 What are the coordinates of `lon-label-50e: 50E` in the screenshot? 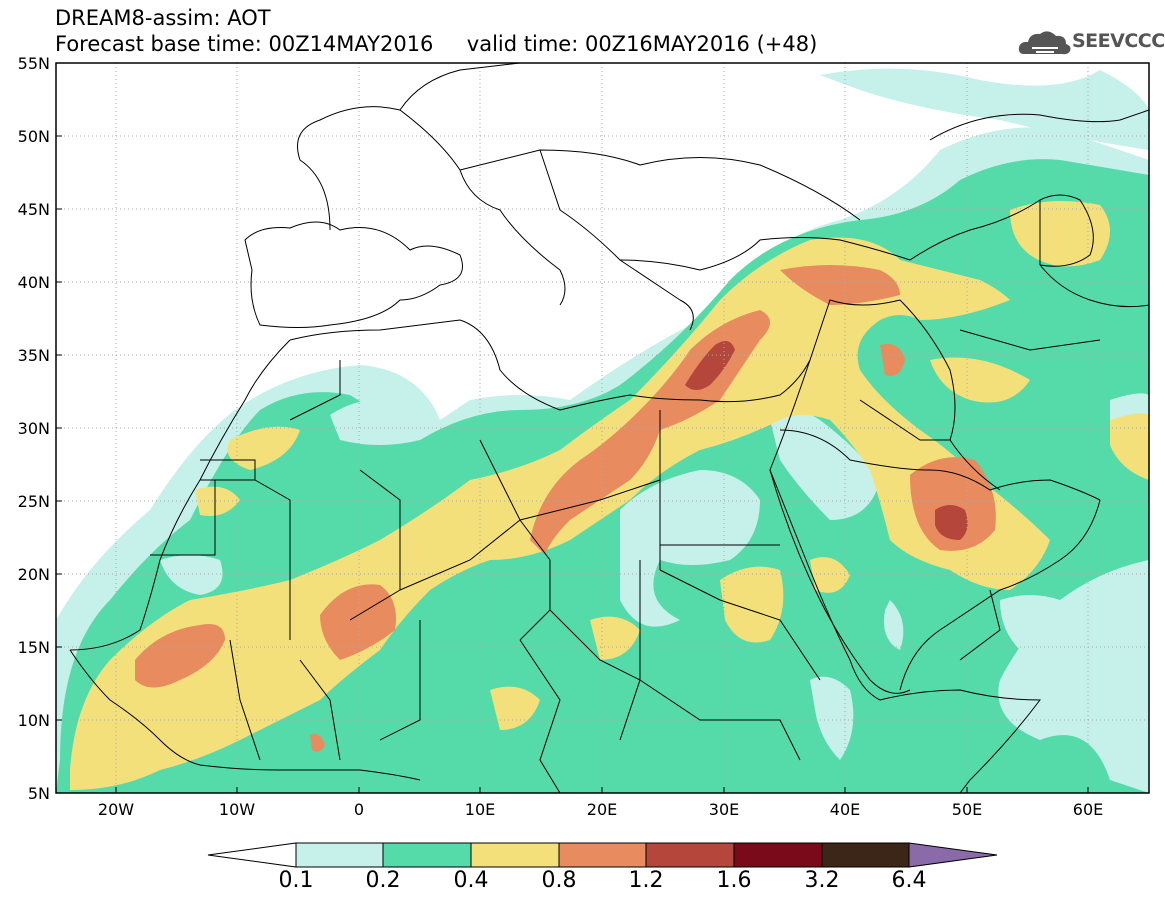 It's located at (967, 809).